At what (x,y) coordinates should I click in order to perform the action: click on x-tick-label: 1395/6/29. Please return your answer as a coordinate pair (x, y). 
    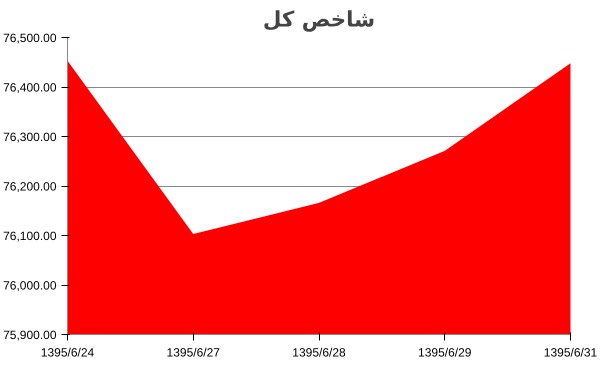
    Looking at the image, I should click on (445, 353).